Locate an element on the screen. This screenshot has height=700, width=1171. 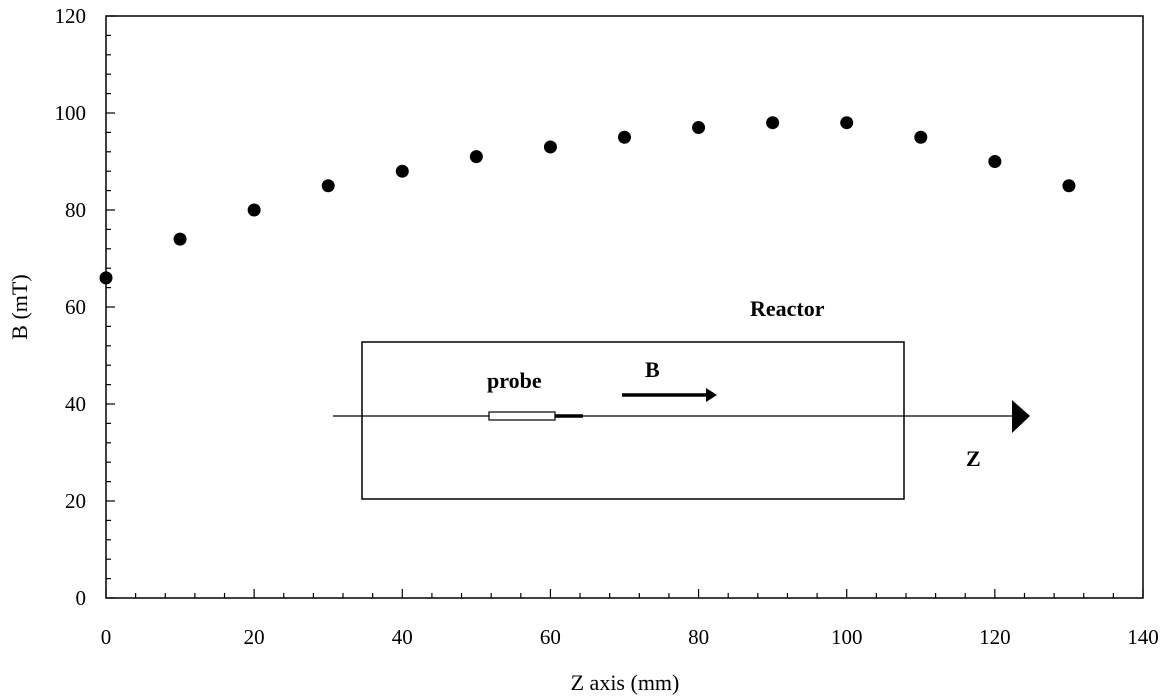
x-tick-label: 140 is located at coordinates (1143, 637).